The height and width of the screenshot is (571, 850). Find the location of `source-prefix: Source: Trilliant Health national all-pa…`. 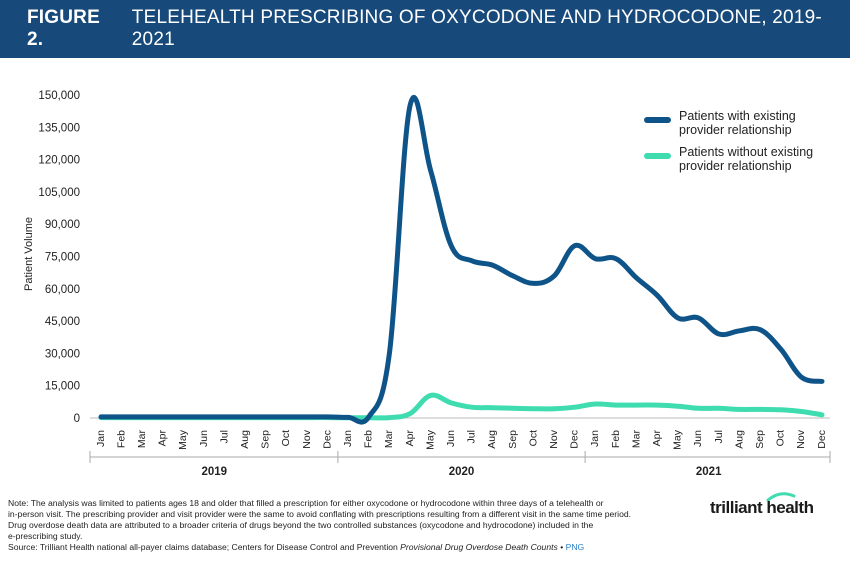

source-prefix: Source: Trilliant Health national all-pa… is located at coordinates (204, 547).